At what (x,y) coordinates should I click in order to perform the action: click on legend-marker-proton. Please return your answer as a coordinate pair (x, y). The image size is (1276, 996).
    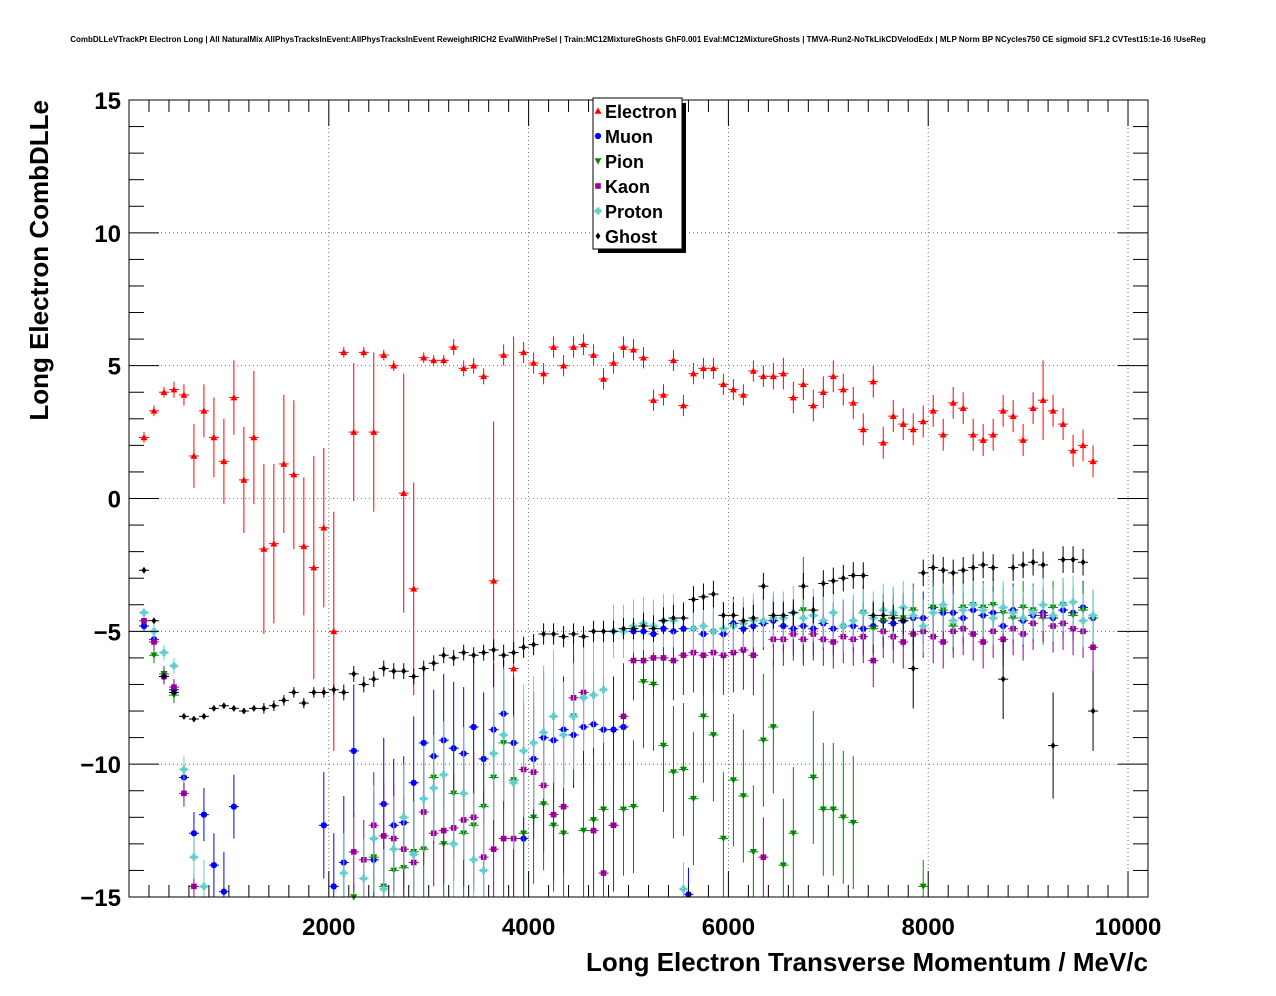
    Looking at the image, I should click on (598, 211).